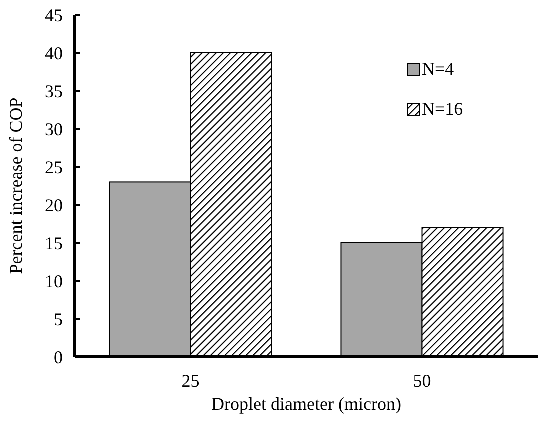 The image size is (548, 427). I want to click on y-tick-label: 5, so click(58, 319).